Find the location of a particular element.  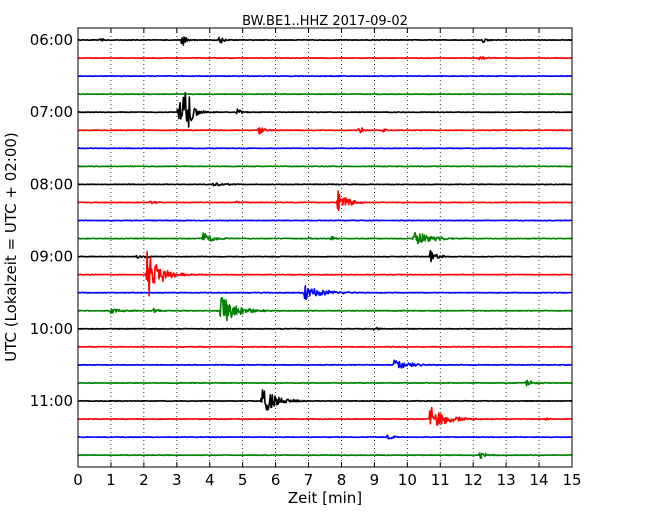

x-tick-label-8: 8 is located at coordinates (342, 480).